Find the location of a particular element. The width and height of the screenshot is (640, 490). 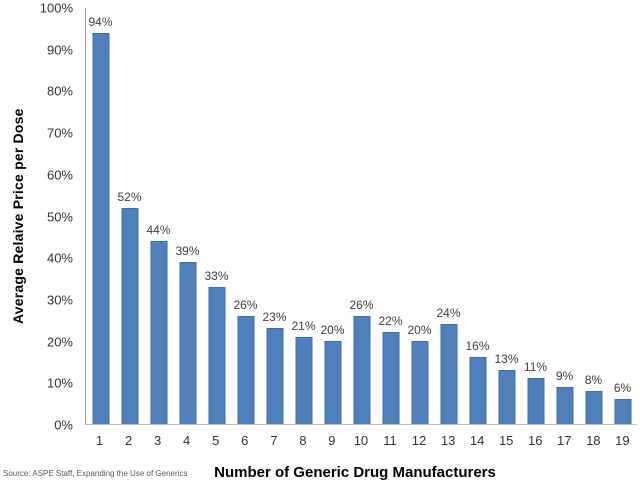

y-tick-label: 100% is located at coordinates (56, 8).